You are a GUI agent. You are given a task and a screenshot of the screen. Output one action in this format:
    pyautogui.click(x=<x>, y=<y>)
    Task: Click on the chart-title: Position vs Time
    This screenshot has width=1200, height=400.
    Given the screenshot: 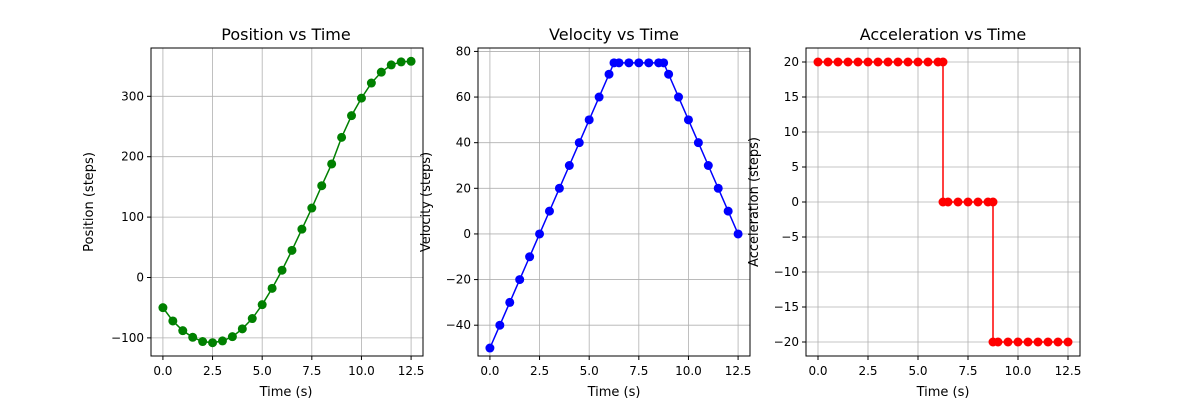 What is the action you would take?
    pyautogui.click(x=285, y=34)
    